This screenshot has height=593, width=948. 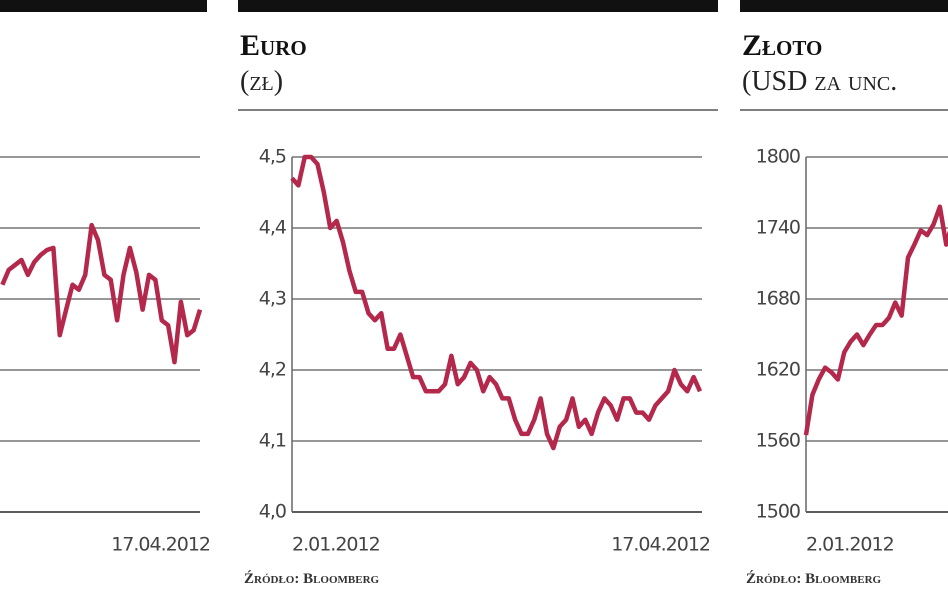 What do you see at coordinates (778, 512) in the screenshot?
I see `y-tick-label: 1500` at bounding box center [778, 512].